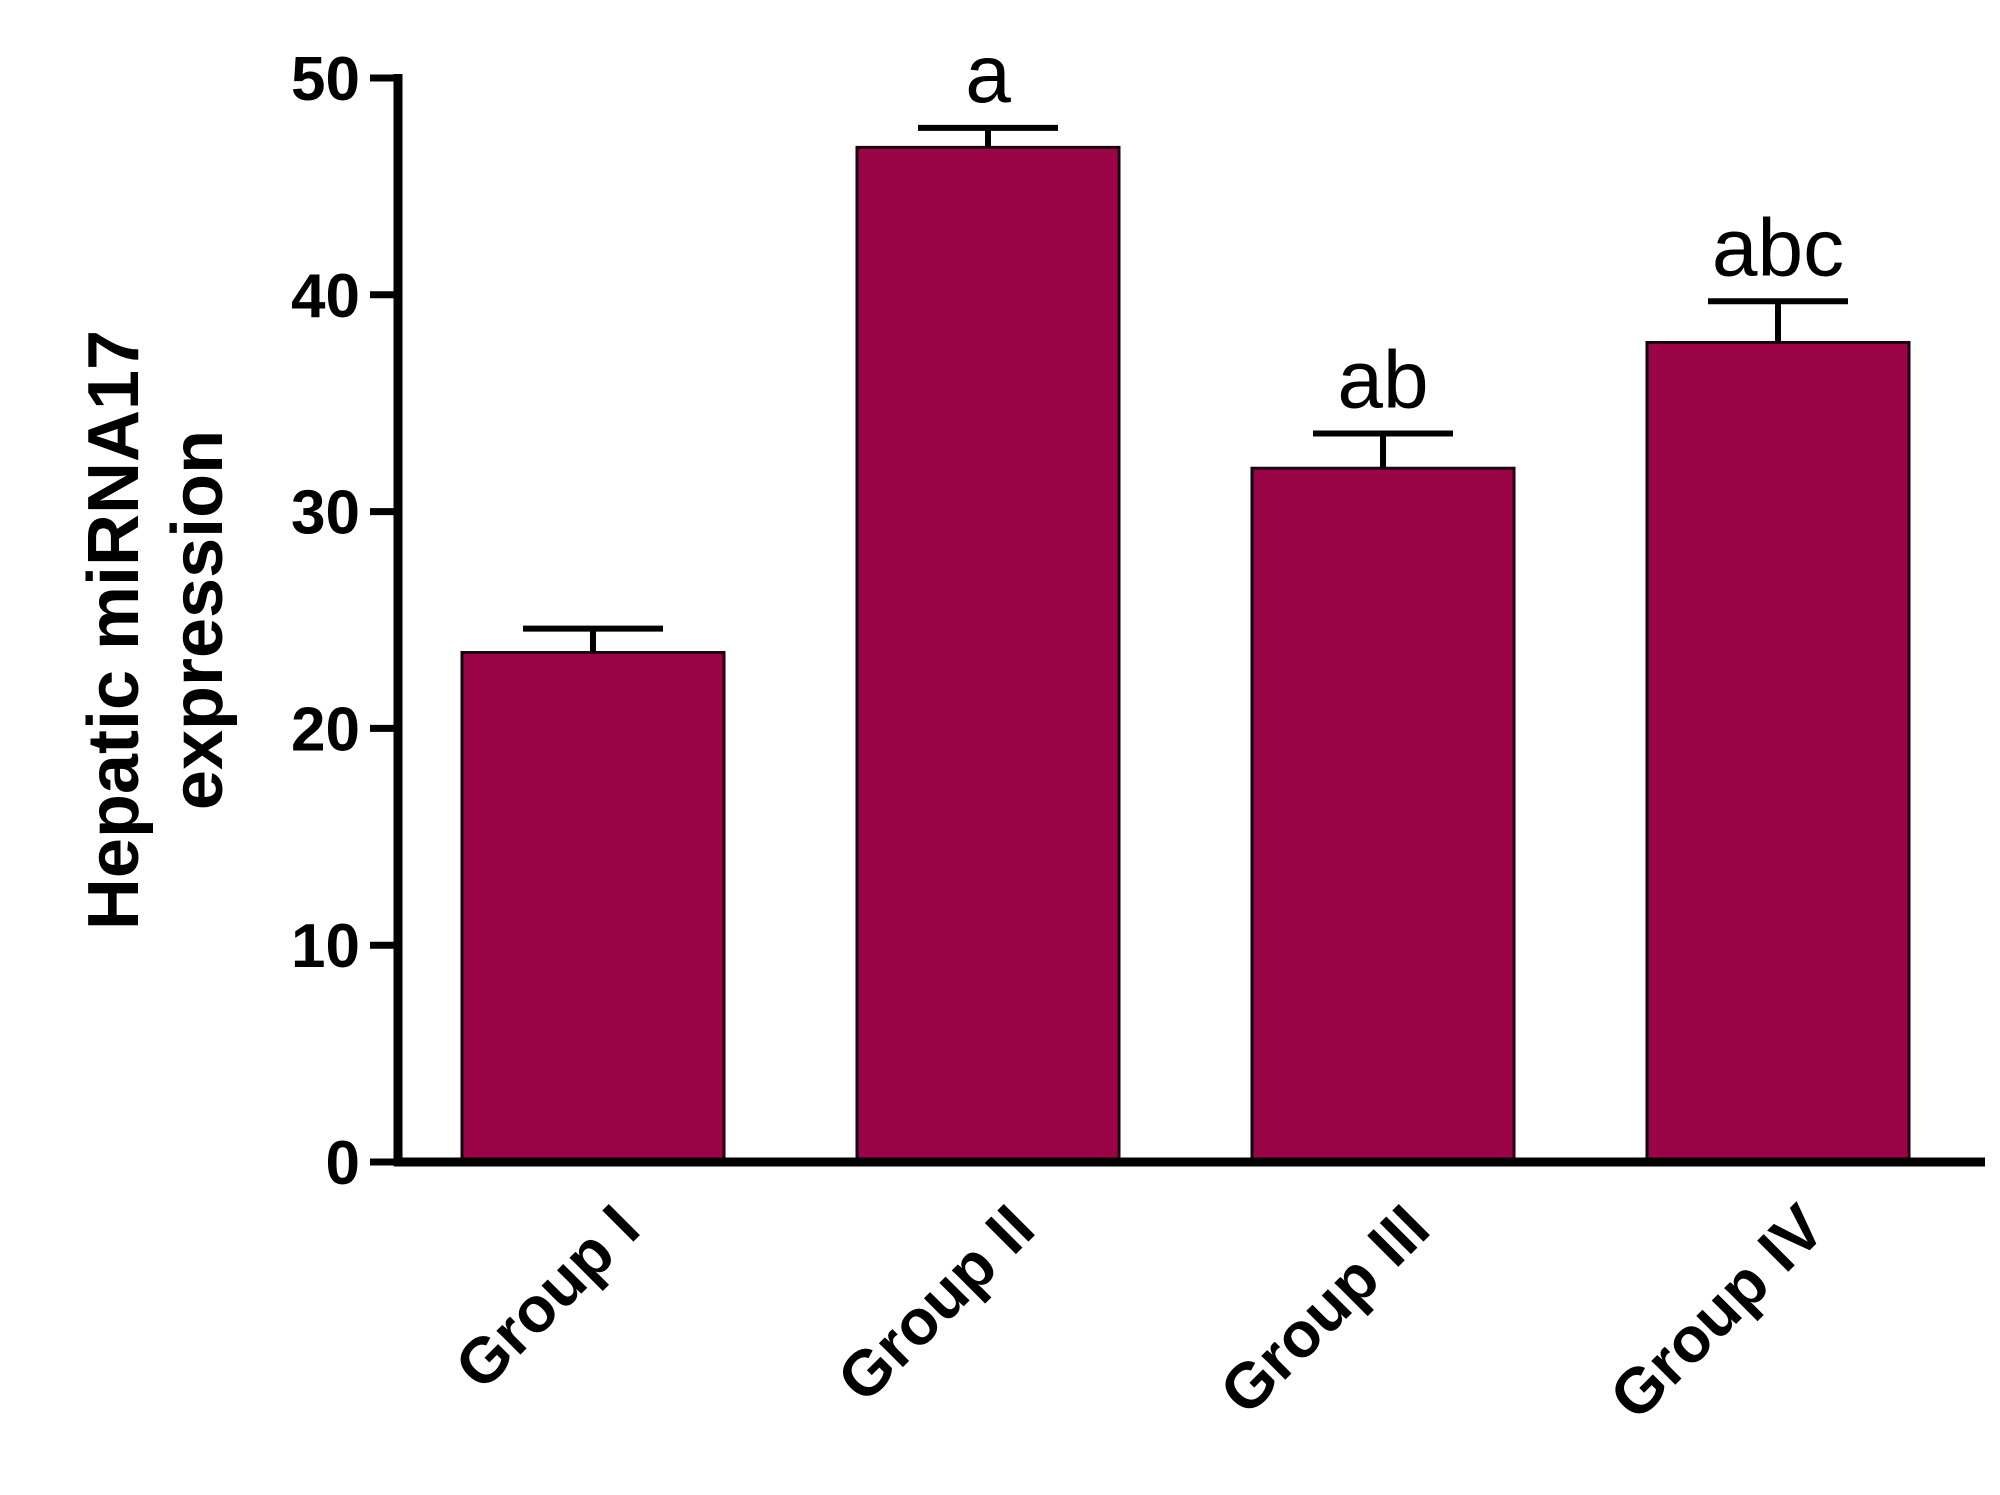  I want to click on category-label-2: Group II, so click(936, 1303).